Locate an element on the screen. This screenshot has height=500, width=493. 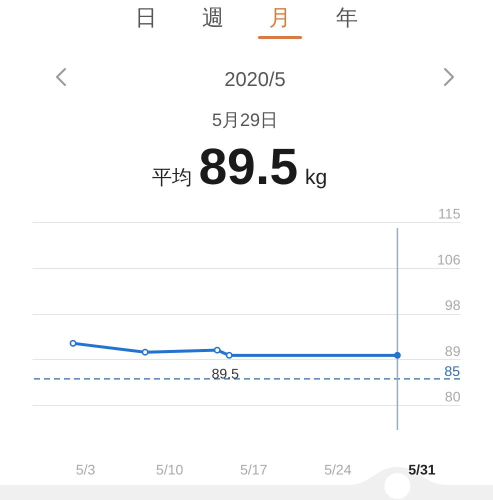
text: 週 is located at coordinates (213, 17).